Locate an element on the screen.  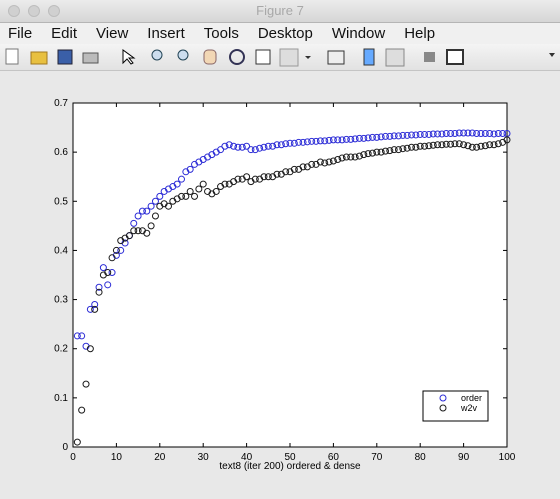
menu-item: Help is located at coordinates (420, 33).